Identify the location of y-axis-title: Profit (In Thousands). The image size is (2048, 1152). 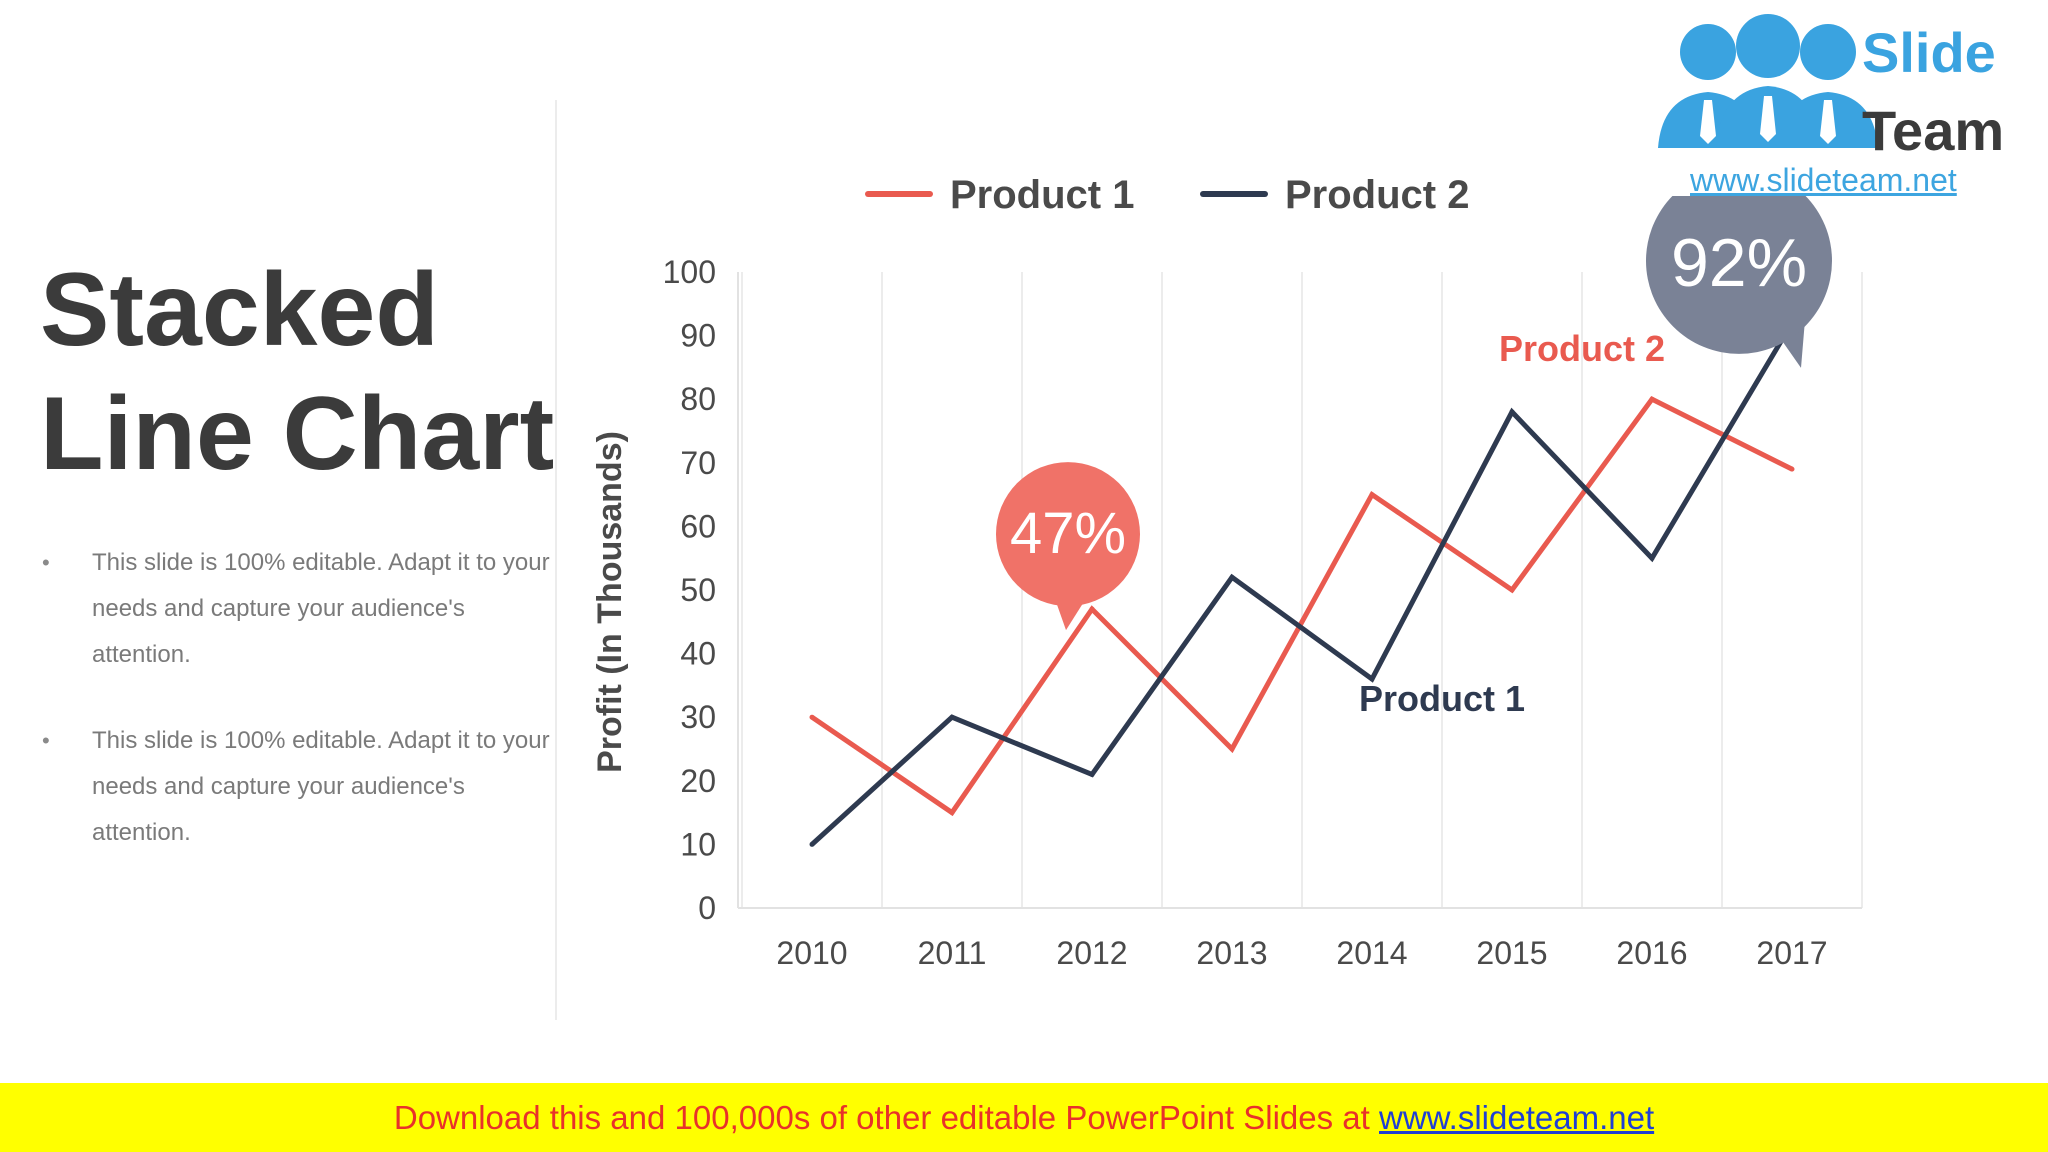
(610, 602).